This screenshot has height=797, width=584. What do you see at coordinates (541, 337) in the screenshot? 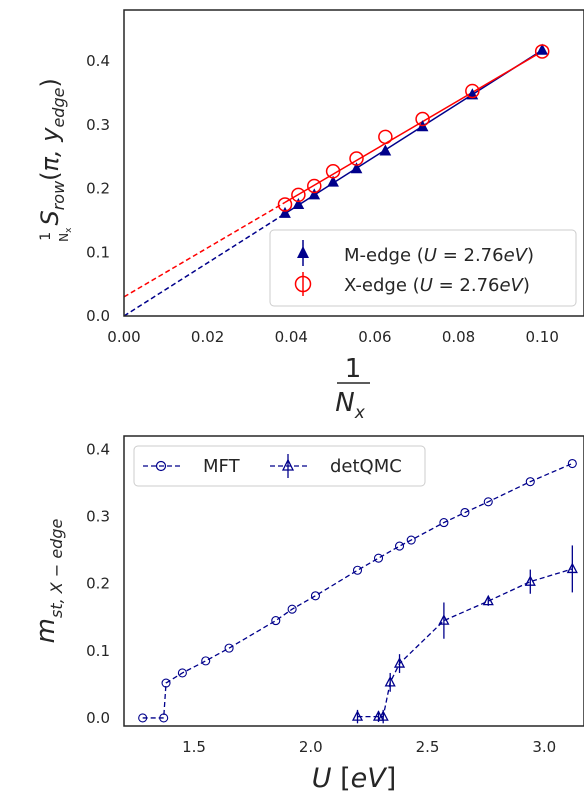
I see `top-x-tick-label: 0.10` at bounding box center [541, 337].